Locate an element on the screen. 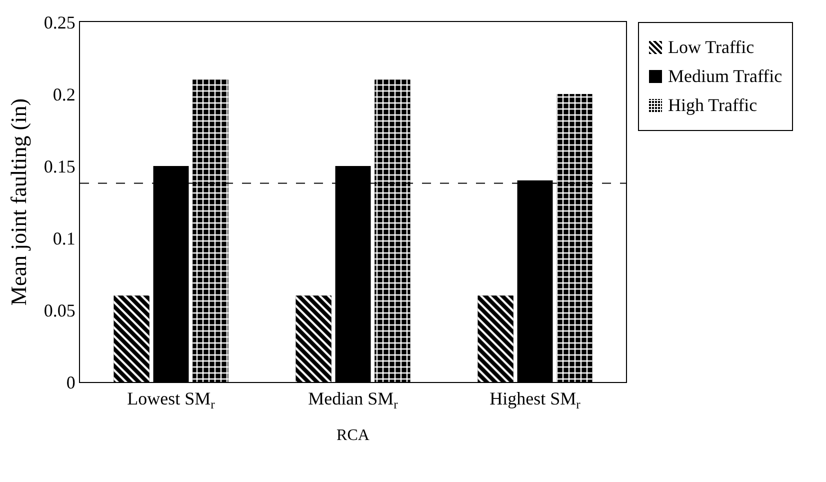  x-axis-title: RCA is located at coordinates (353, 435).